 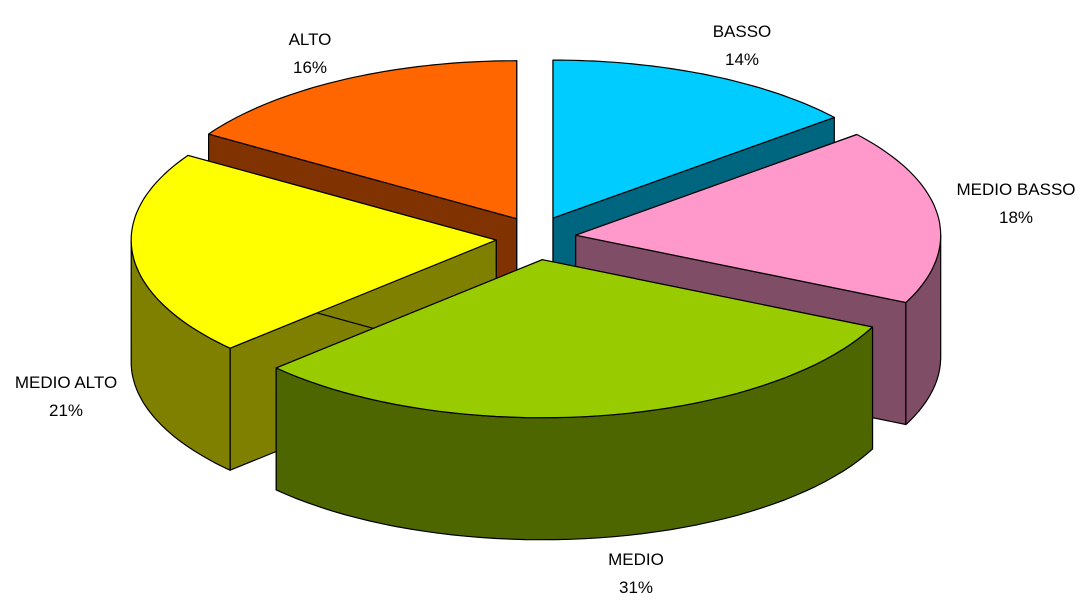 What do you see at coordinates (66, 382) in the screenshot?
I see `slice-label: MEDIO ALTO` at bounding box center [66, 382].